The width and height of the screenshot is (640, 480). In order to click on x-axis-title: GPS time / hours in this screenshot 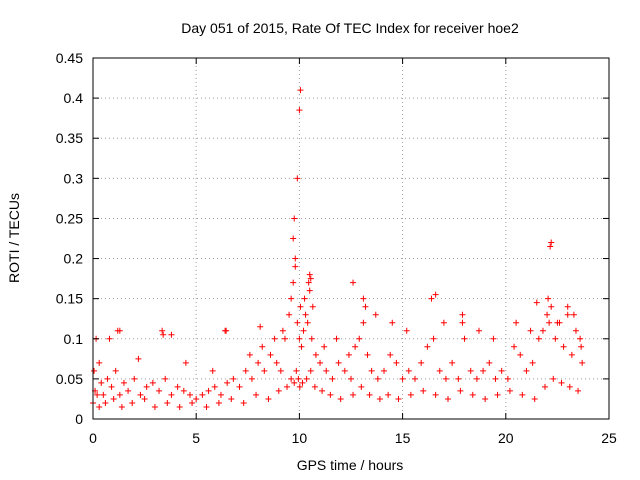, I will do `click(350, 465)`.